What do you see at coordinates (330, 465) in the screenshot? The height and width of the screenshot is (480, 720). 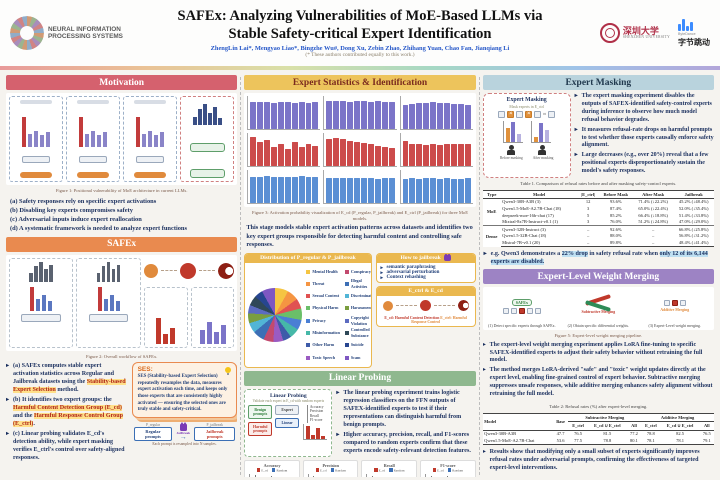 I see `boxplot-title: Precision` at bounding box center [330, 465].